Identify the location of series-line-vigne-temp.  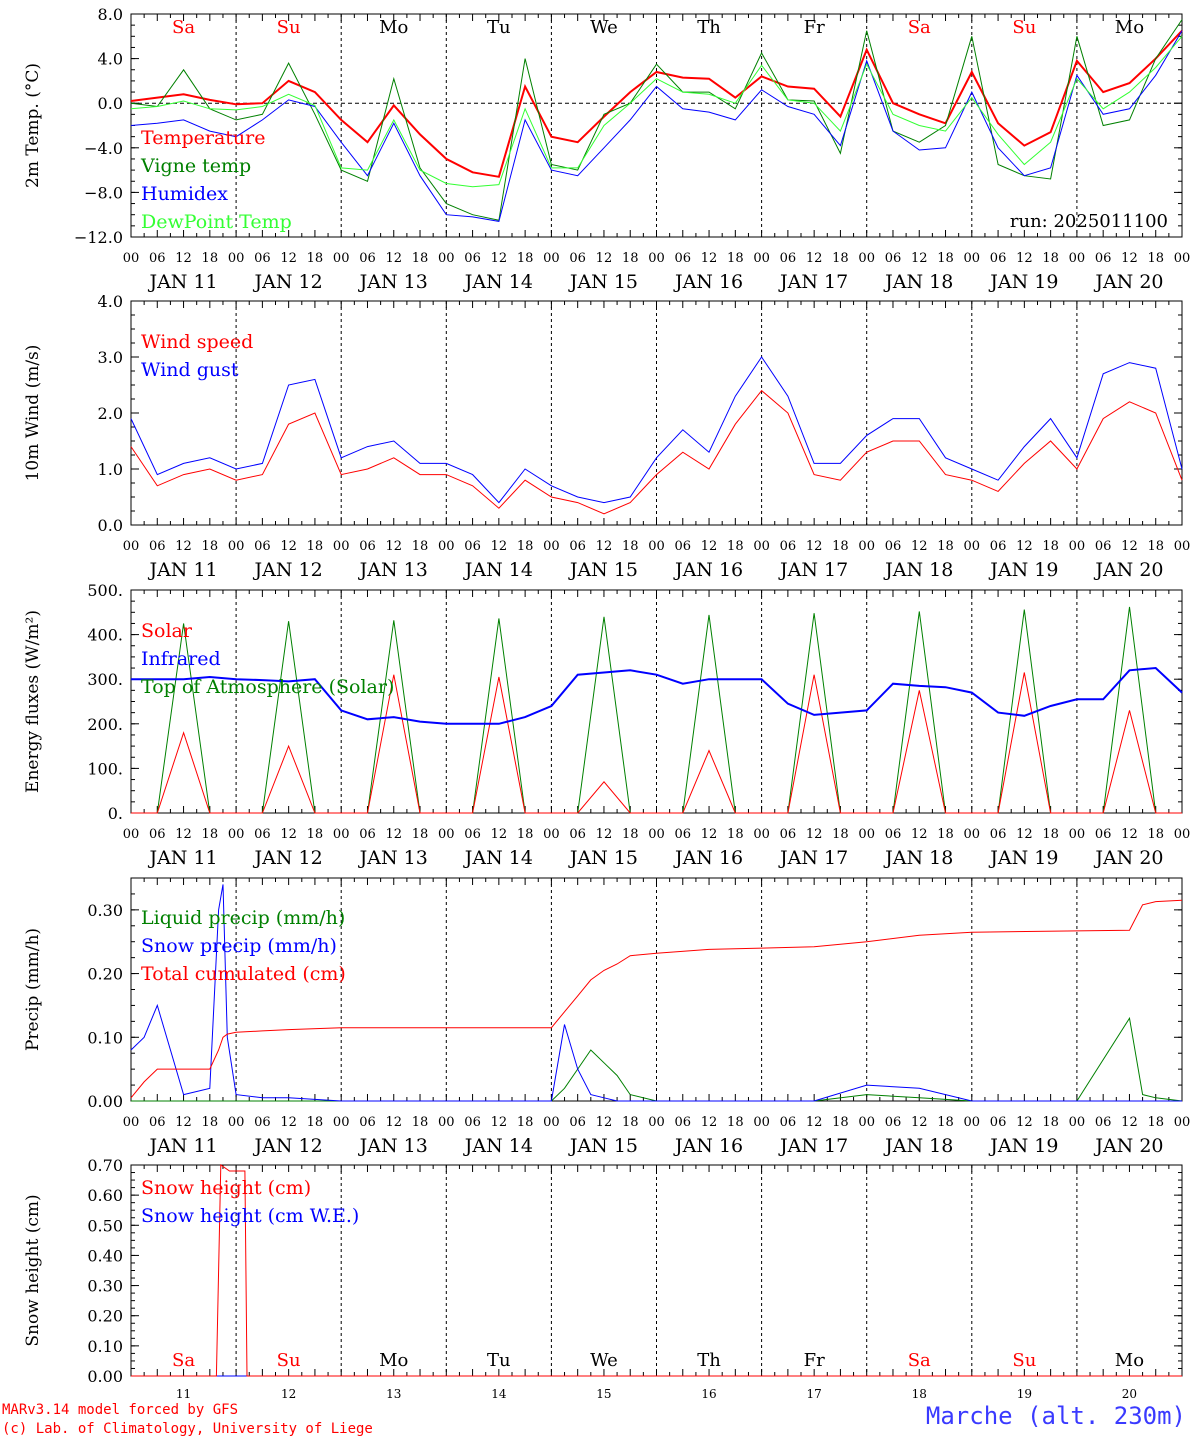
(656, 120).